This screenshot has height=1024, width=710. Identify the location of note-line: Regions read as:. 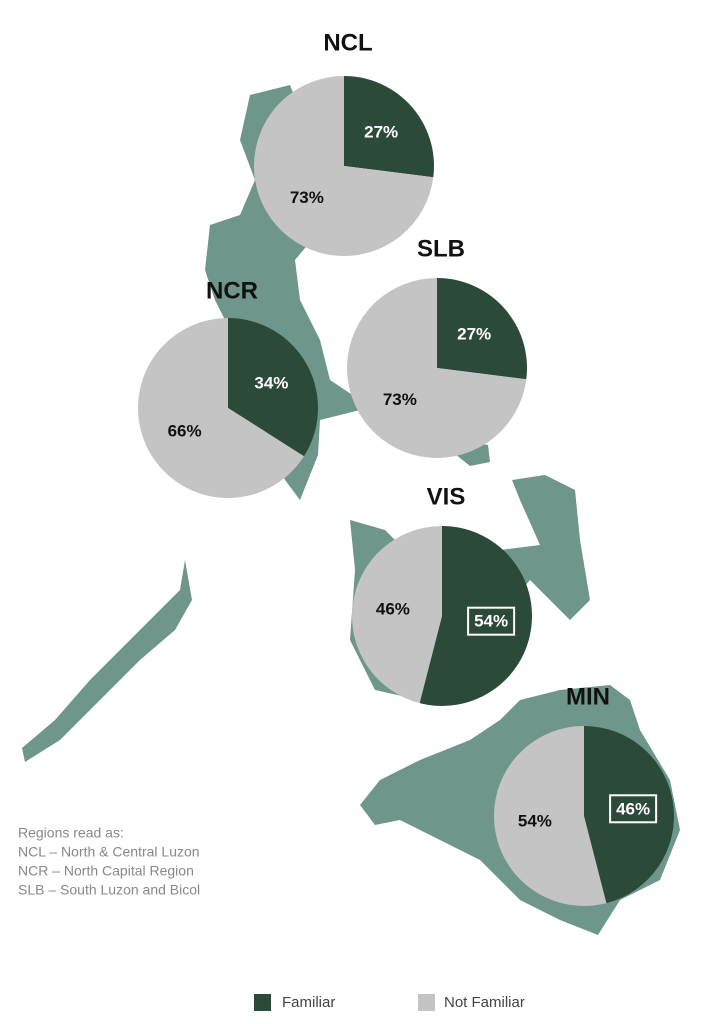
(71, 833).